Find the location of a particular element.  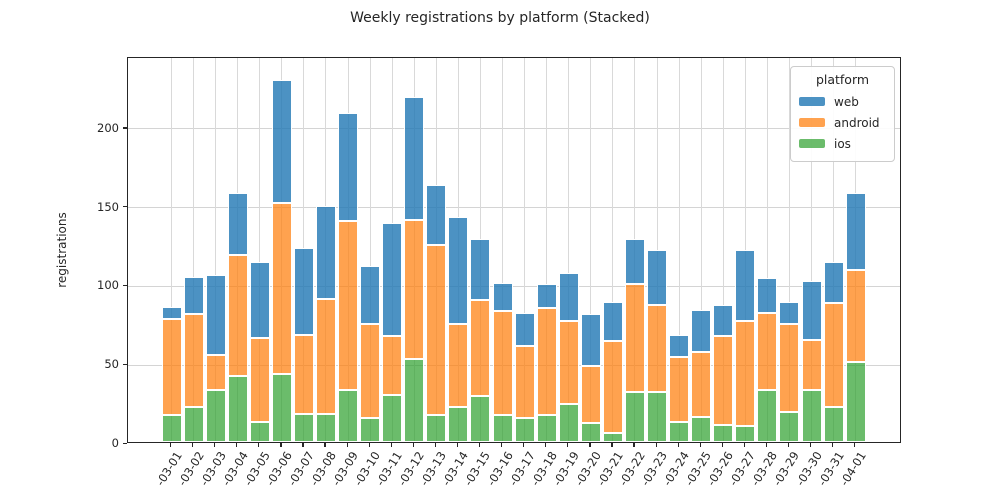

legend-title: platform is located at coordinates (842, 79).